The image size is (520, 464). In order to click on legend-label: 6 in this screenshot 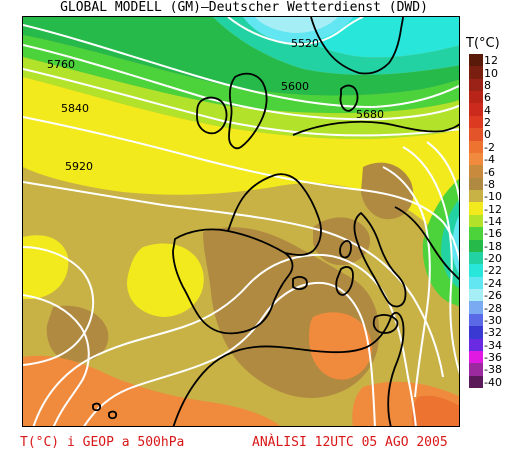, I will do `click(487, 98)`.